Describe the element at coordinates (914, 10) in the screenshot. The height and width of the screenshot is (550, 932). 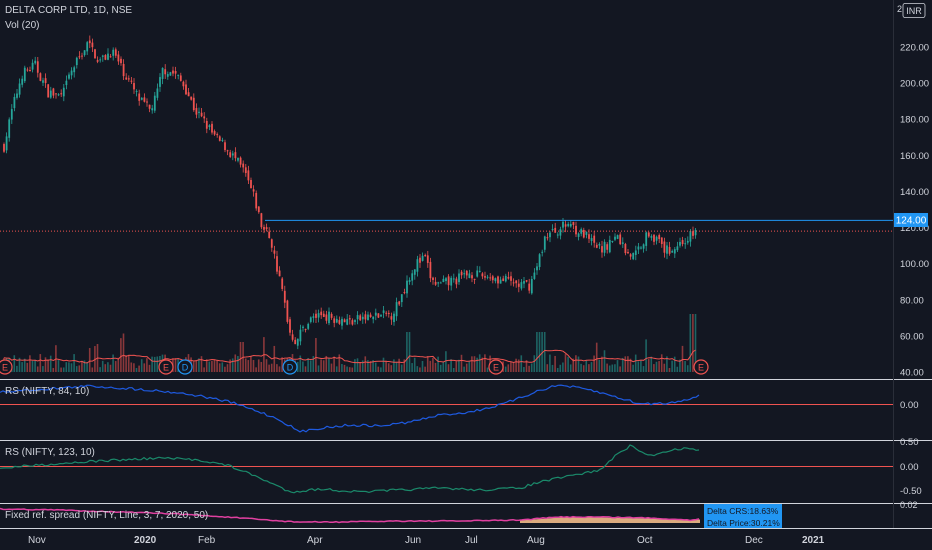
I see `currency-button: INR` at that location.